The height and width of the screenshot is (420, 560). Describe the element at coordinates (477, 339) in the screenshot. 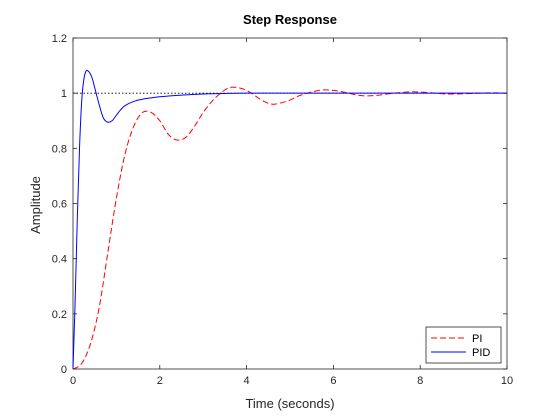

I see `legend-label-pi: PI` at that location.